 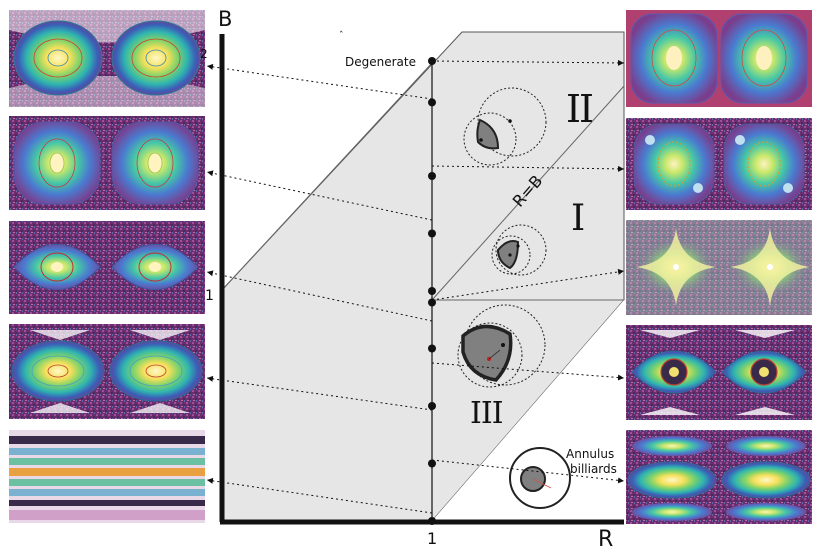 What do you see at coordinates (505, 126) in the screenshot?
I see `table-sketch-region-two` at bounding box center [505, 126].